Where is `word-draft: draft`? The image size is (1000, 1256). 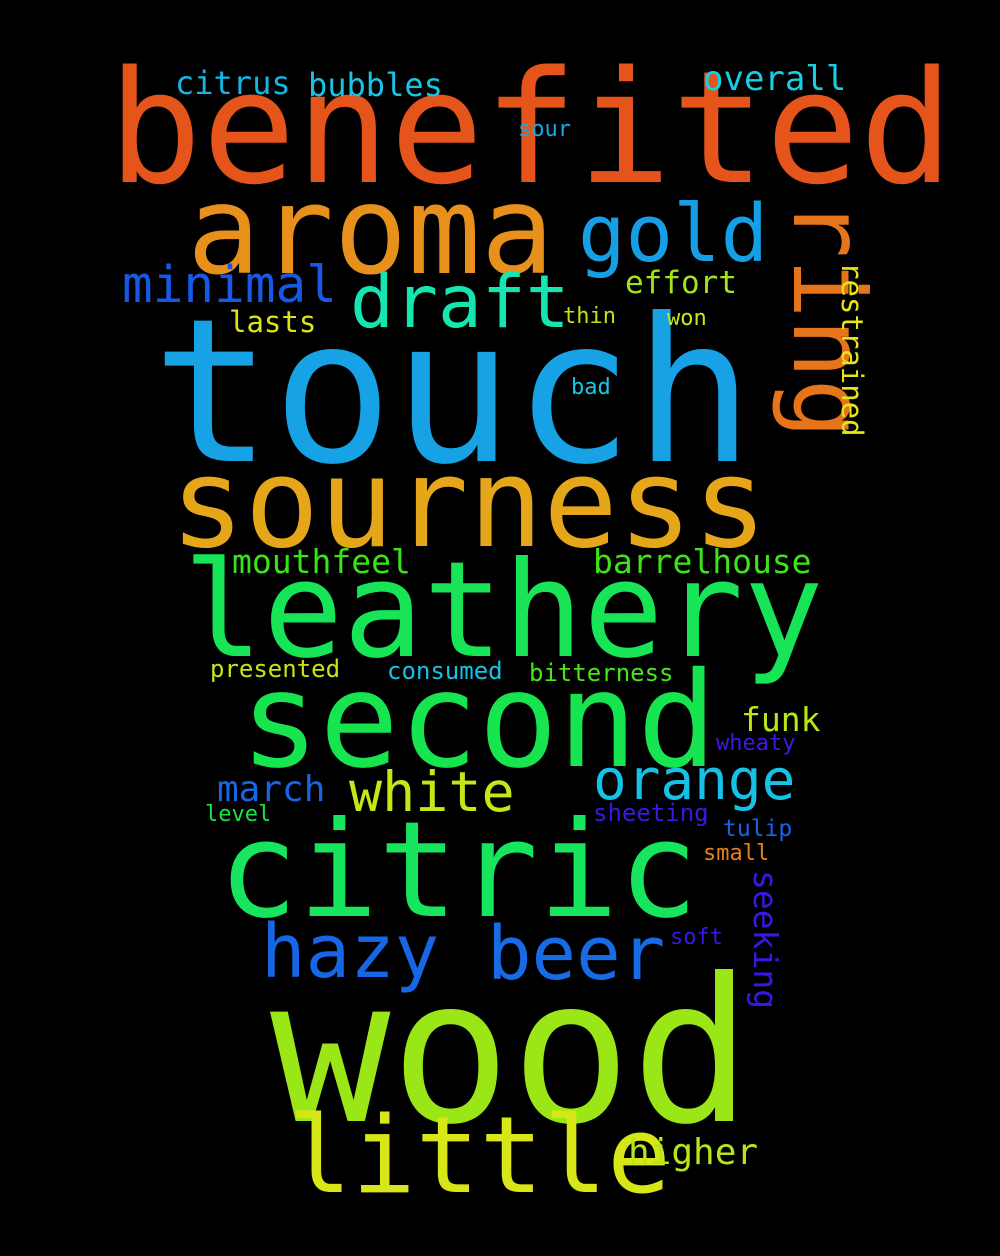 word-draft: draft is located at coordinates (460, 302).